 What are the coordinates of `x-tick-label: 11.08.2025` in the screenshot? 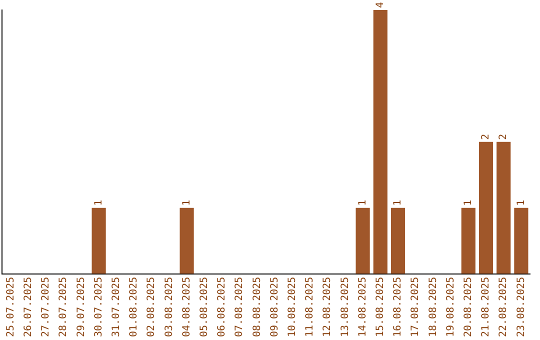 It's located at (310, 307).